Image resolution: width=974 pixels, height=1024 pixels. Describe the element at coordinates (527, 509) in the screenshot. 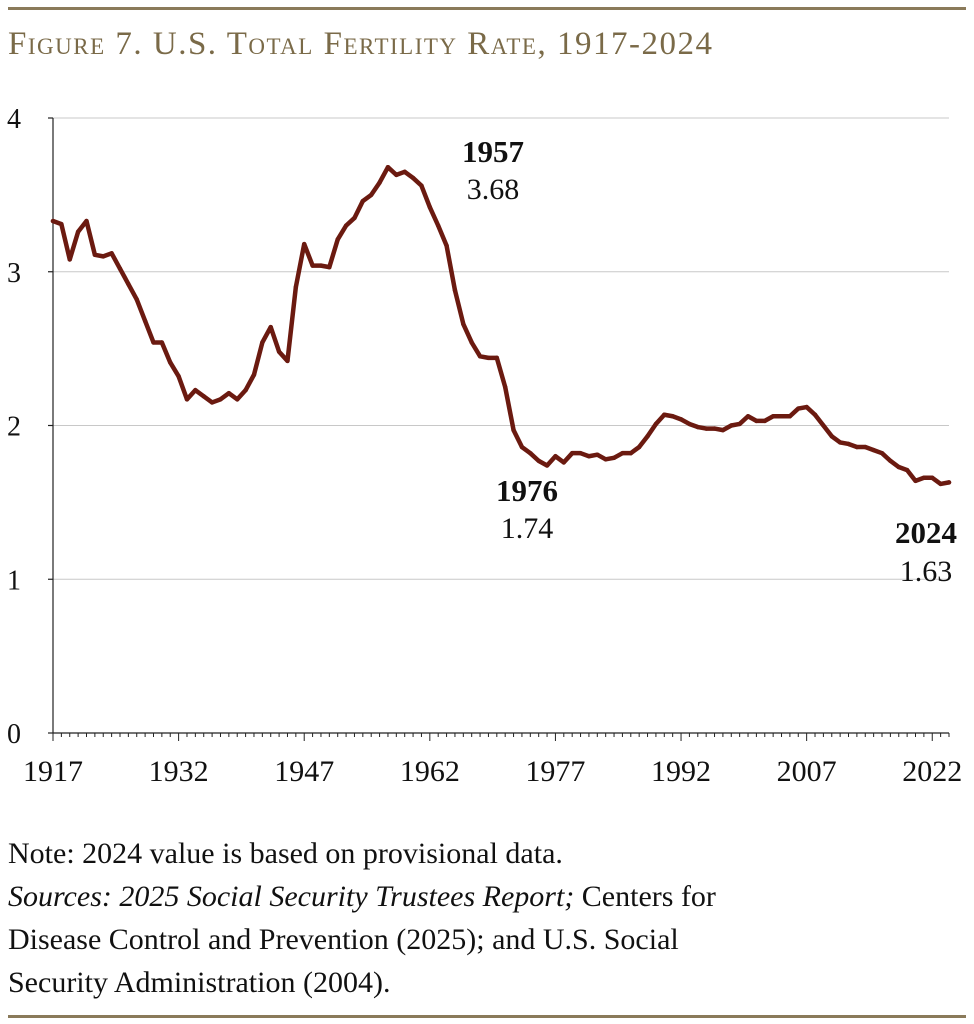

I see `annotation-1976: 1976 1.74` at that location.